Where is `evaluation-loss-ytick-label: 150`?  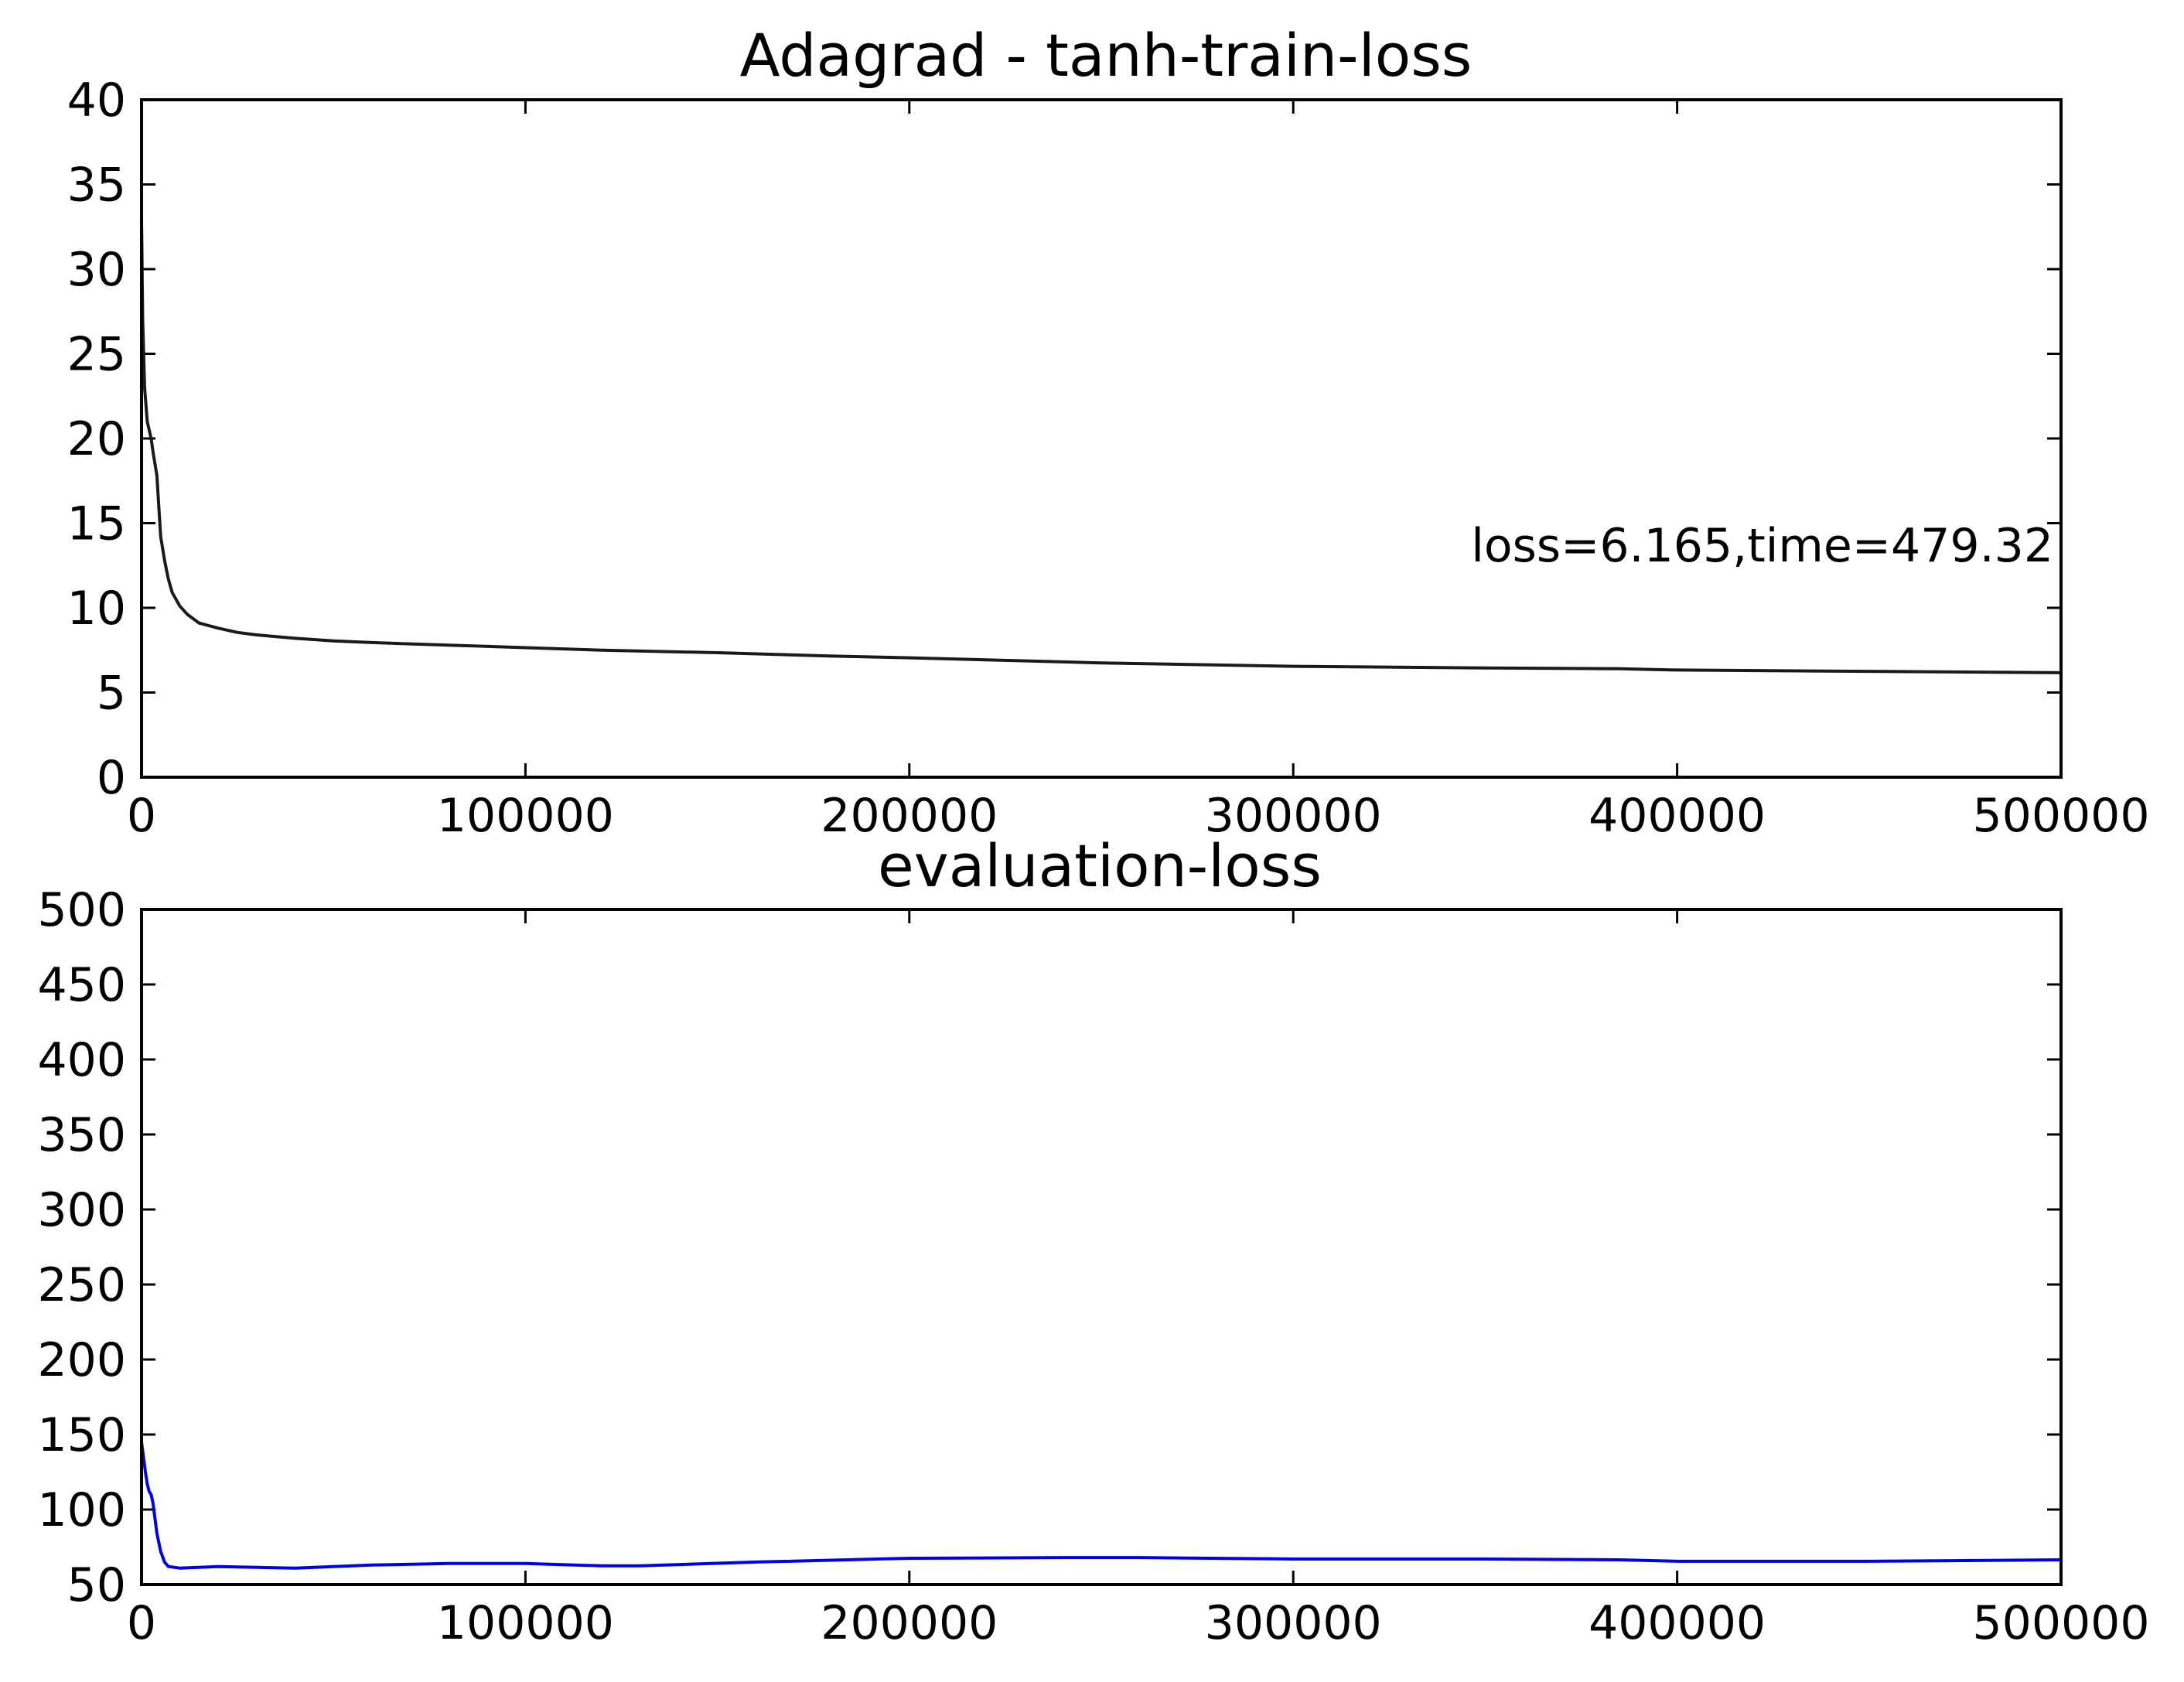
evaluation-loss-ytick-label: 150 is located at coordinates (81, 1435).